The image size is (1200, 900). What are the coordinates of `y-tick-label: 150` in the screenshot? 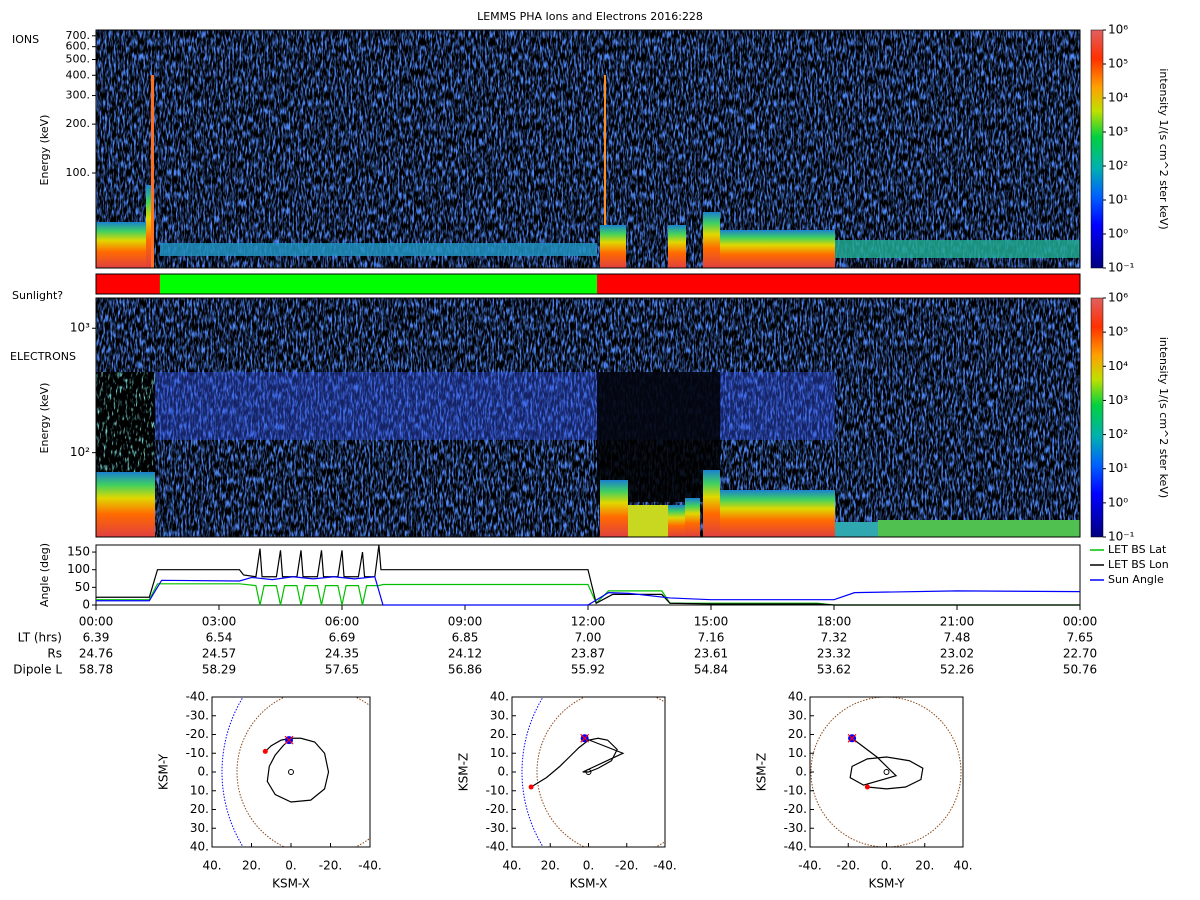 It's located at (78, 552).